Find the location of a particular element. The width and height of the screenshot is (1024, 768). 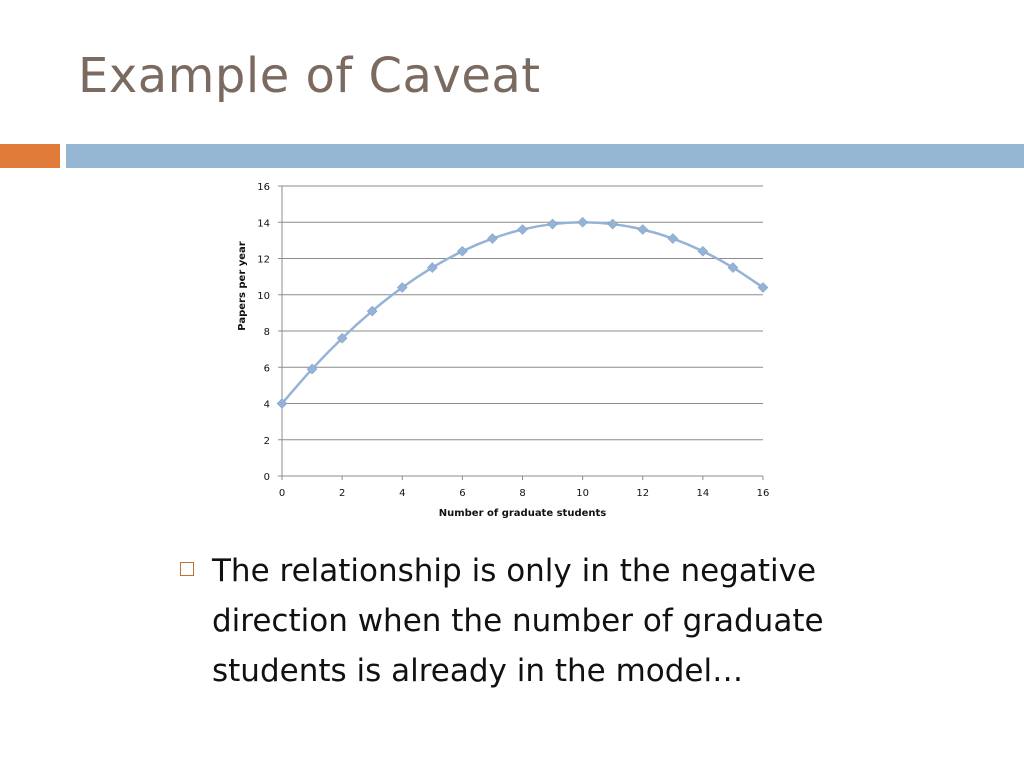

header-bar is located at coordinates (545, 156).